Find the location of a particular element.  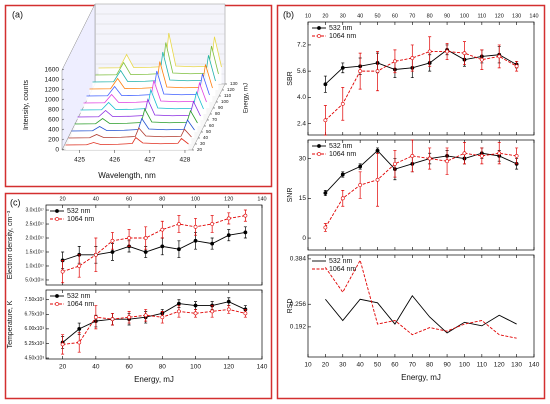

x-tick-label: 10 is located at coordinates (308, 365).